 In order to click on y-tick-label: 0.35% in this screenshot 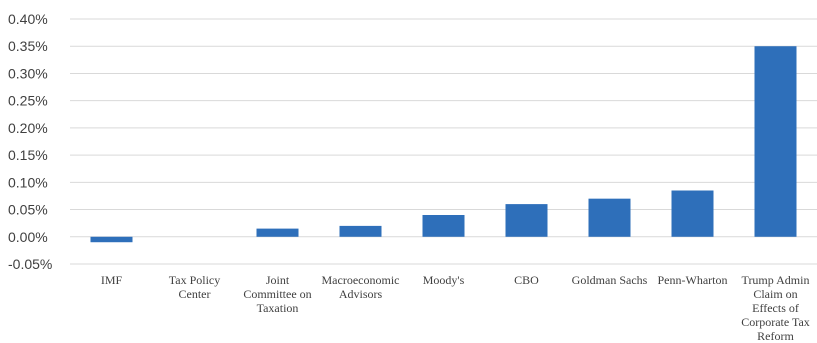, I will do `click(28, 46)`.